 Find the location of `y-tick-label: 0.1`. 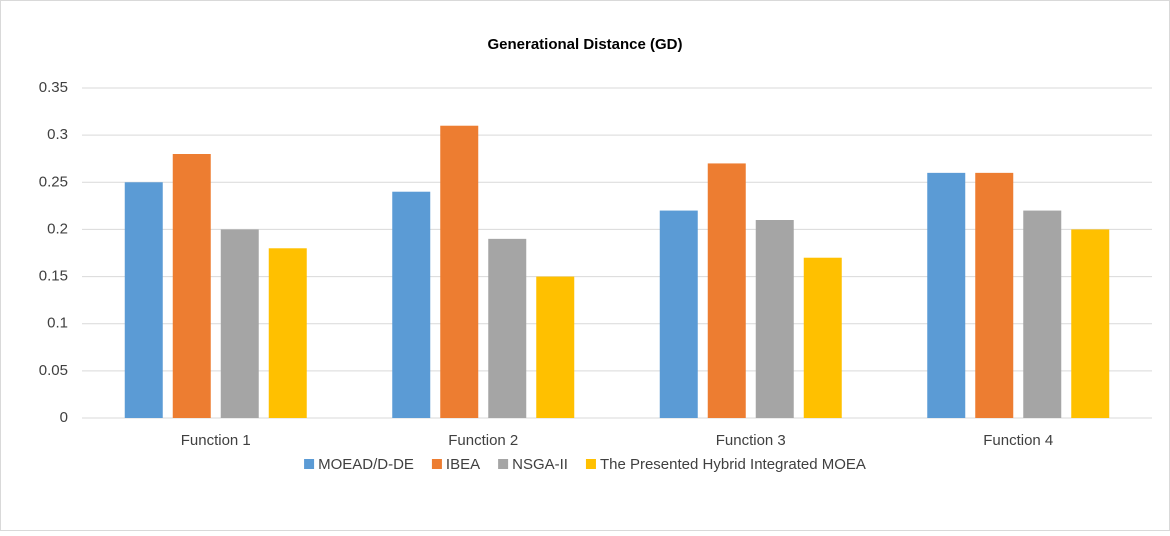

y-tick-label: 0.1 is located at coordinates (57, 323).